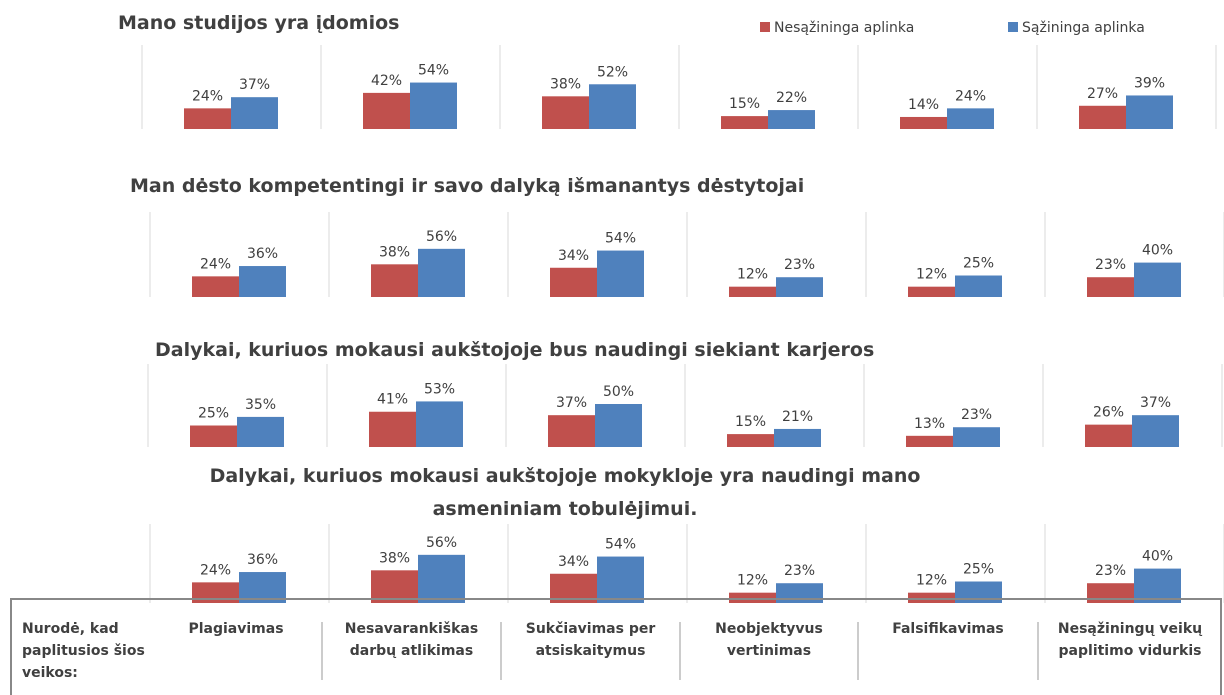 Image resolution: width=1224 pixels, height=695 pixels. I want to click on chart-title: Mano studijos yra įdomios, so click(259, 23).